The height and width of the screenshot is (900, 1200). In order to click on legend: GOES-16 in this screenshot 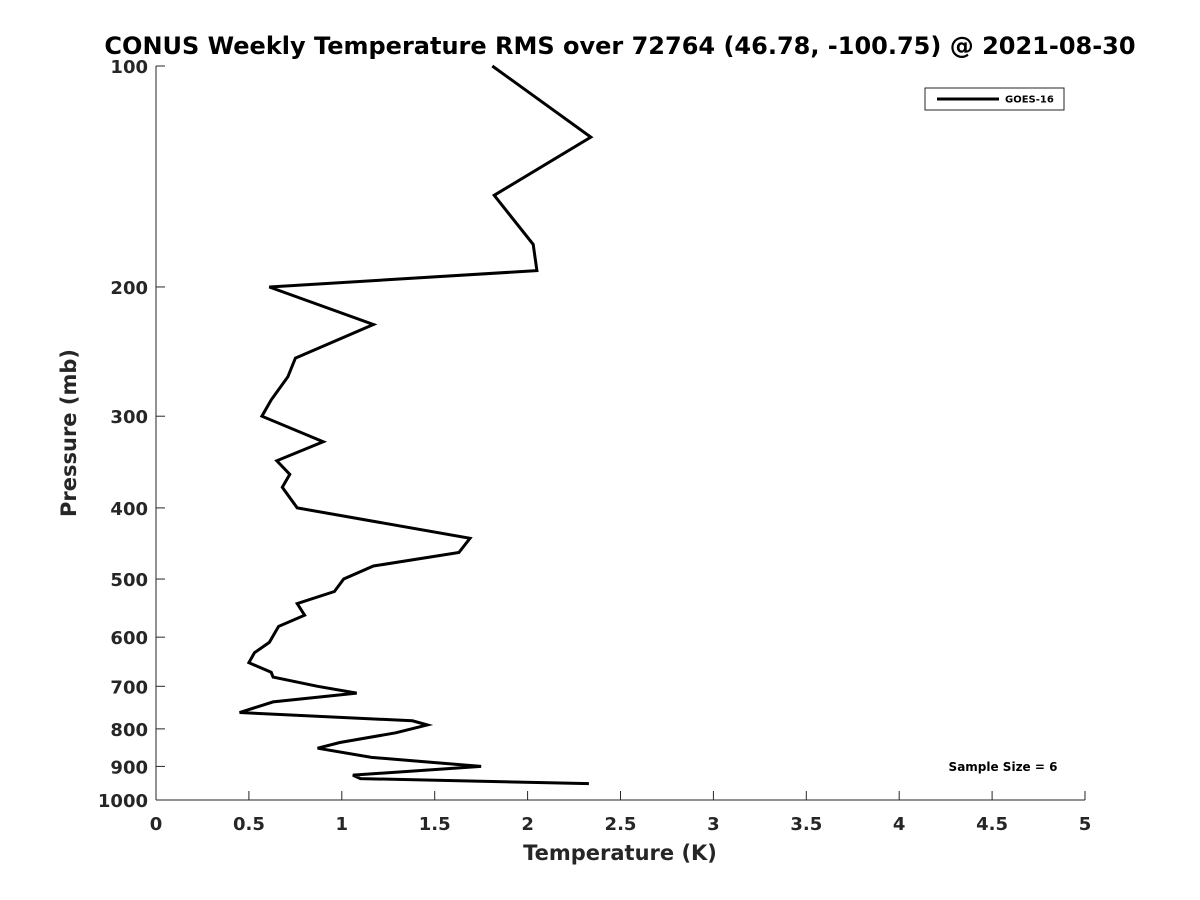, I will do `click(994, 99)`.